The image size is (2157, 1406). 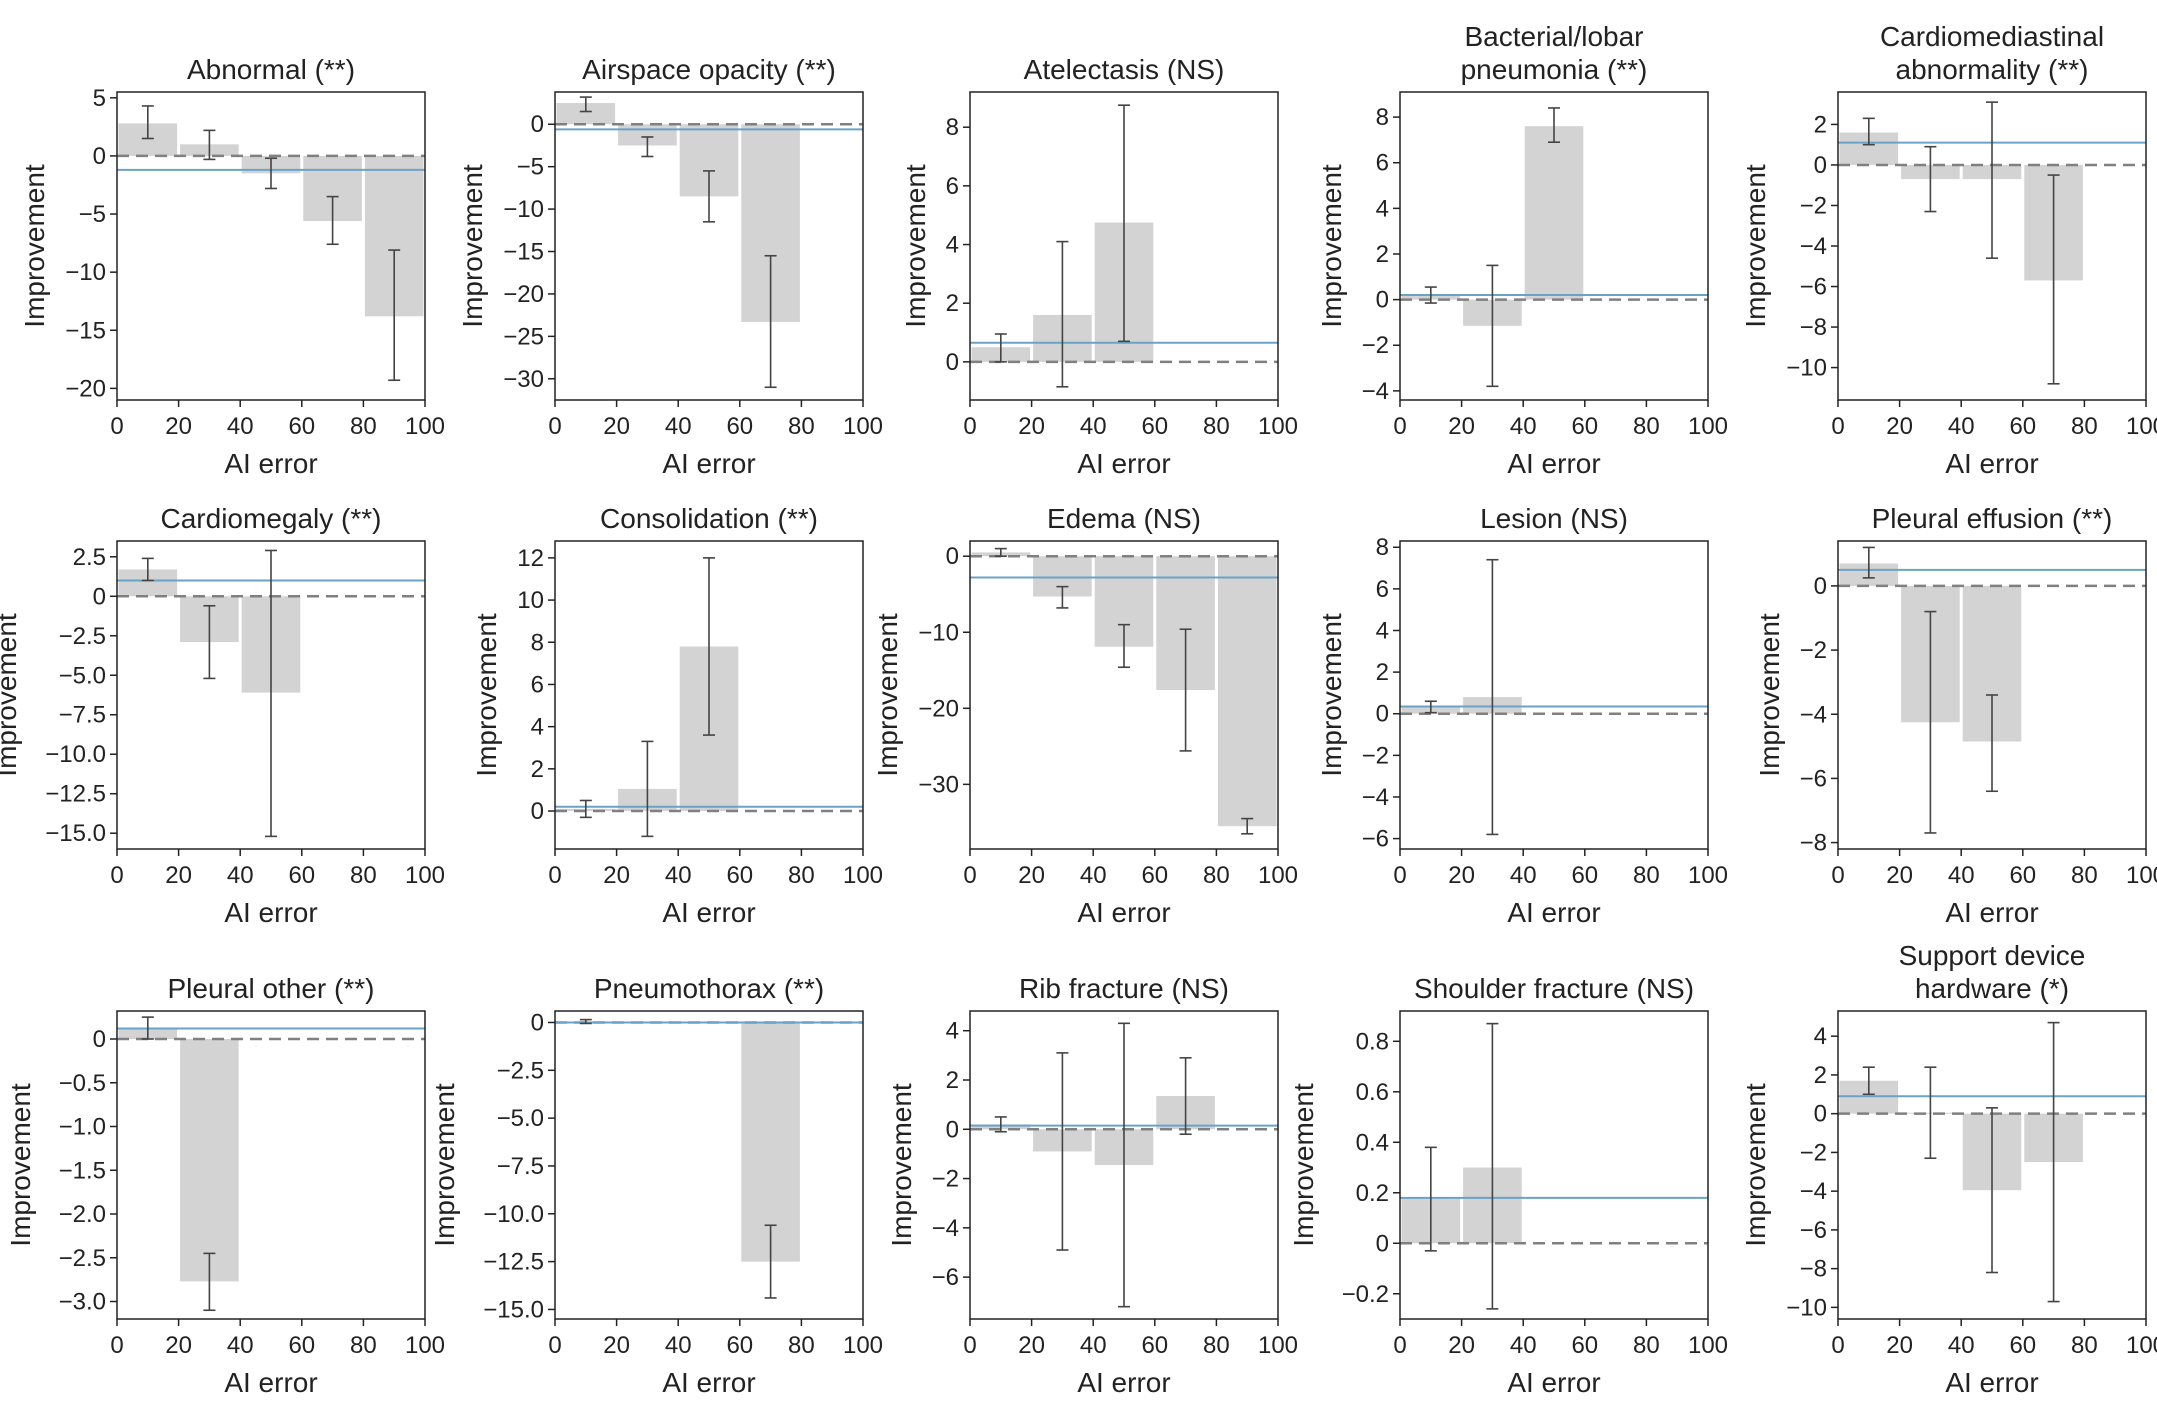 What do you see at coordinates (1813, 287) in the screenshot?
I see `y-tick-label: −6` at bounding box center [1813, 287].